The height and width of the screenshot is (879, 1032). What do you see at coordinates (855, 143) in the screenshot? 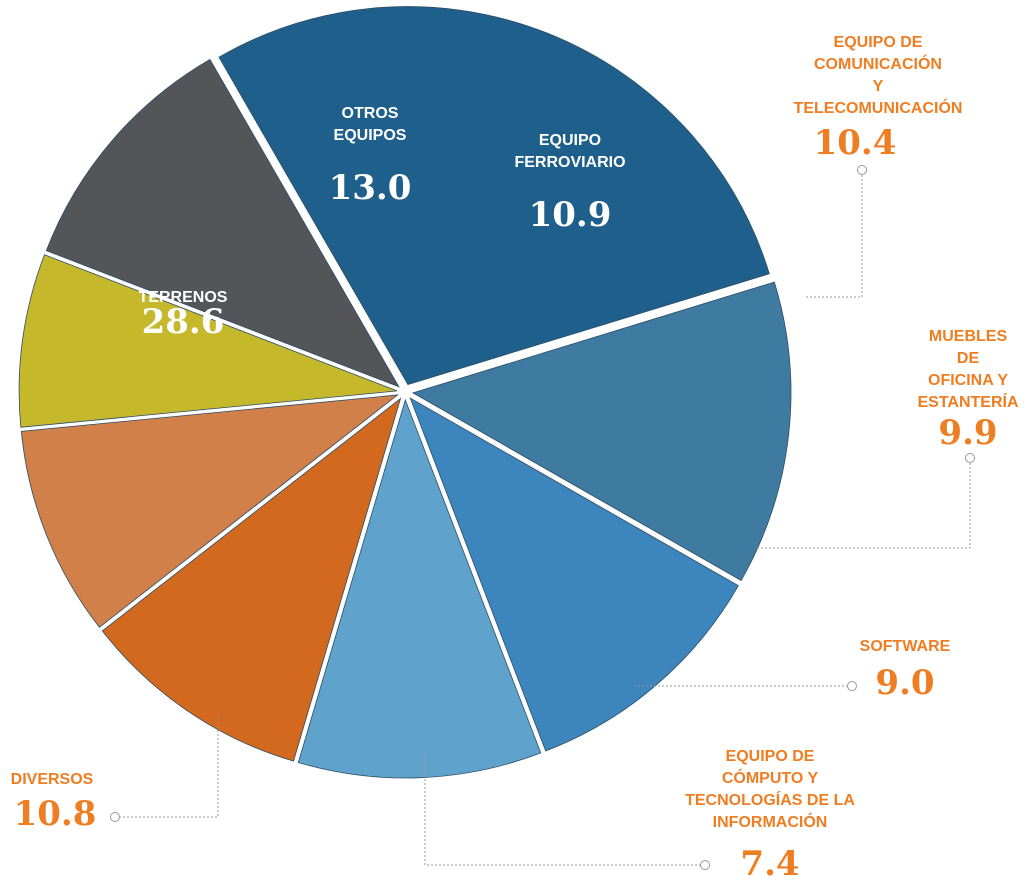
I see `value-label: 10.4` at bounding box center [855, 143].